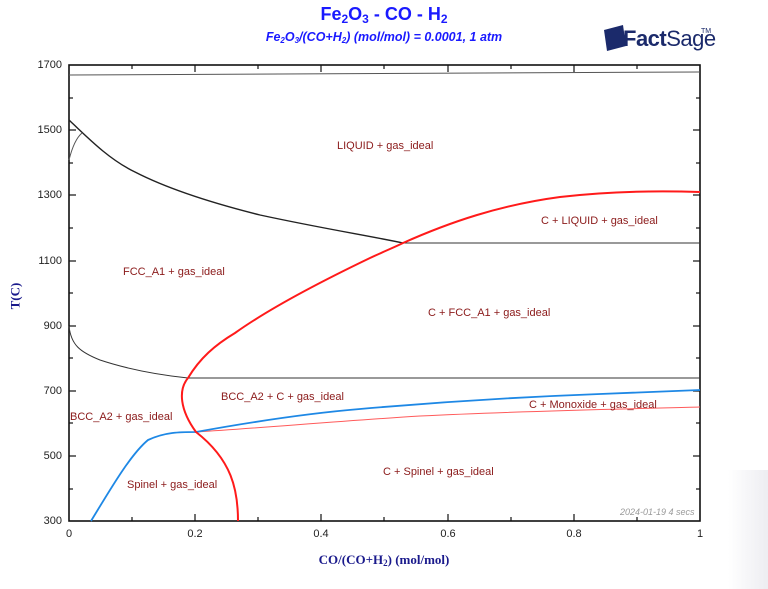 Image resolution: width=768 pixels, height=589 pixels. What do you see at coordinates (438, 472) in the screenshot?
I see `region-c-spinel: C + Spinel + gas_ideal` at bounding box center [438, 472].